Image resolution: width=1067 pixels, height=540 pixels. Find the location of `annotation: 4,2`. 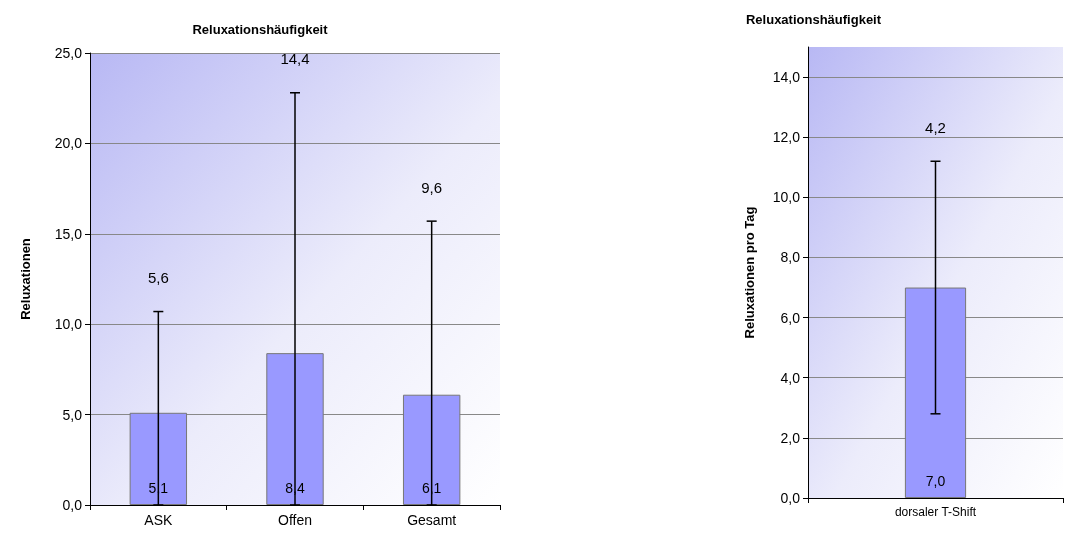

annotation: 4,2 is located at coordinates (935, 127).